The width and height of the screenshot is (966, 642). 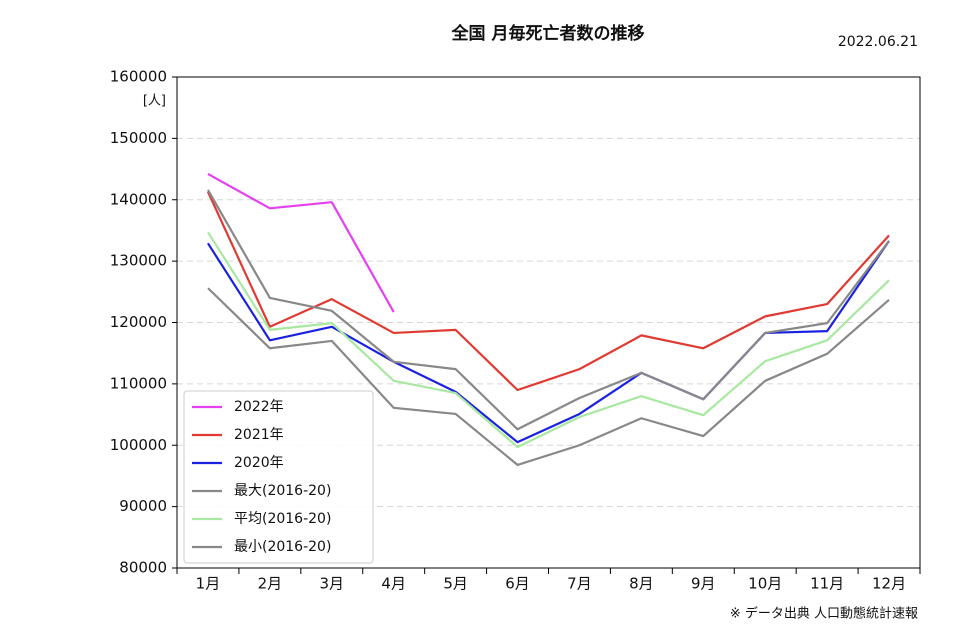 What do you see at coordinates (270, 584) in the screenshot?
I see `x-tick-label: 2月` at bounding box center [270, 584].